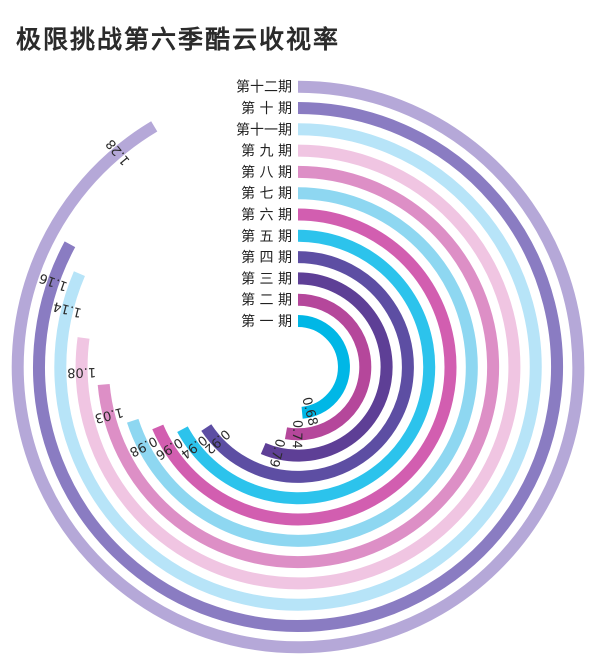 Image resolution: width=600 pixels, height=668 pixels. What do you see at coordinates (266, 108) in the screenshot?
I see `episode-label-11: 第 十 期` at bounding box center [266, 108].